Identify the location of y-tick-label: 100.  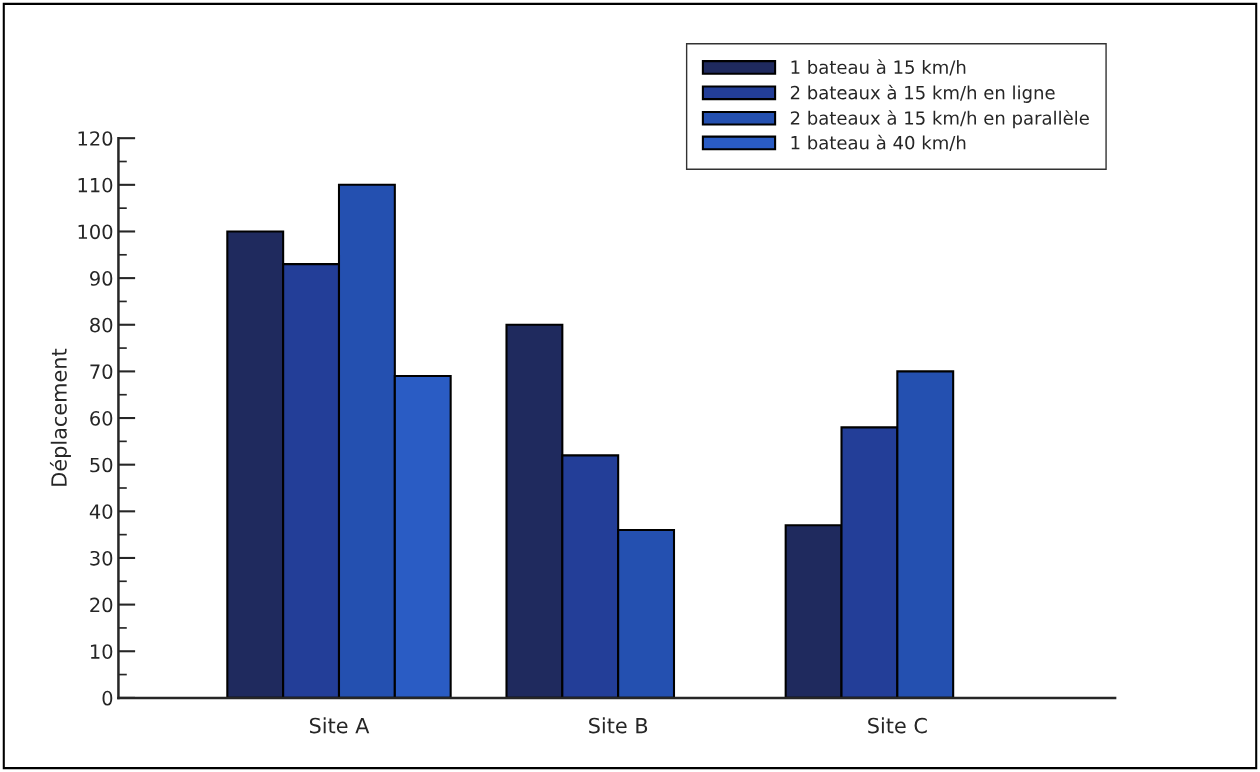
(95, 232).